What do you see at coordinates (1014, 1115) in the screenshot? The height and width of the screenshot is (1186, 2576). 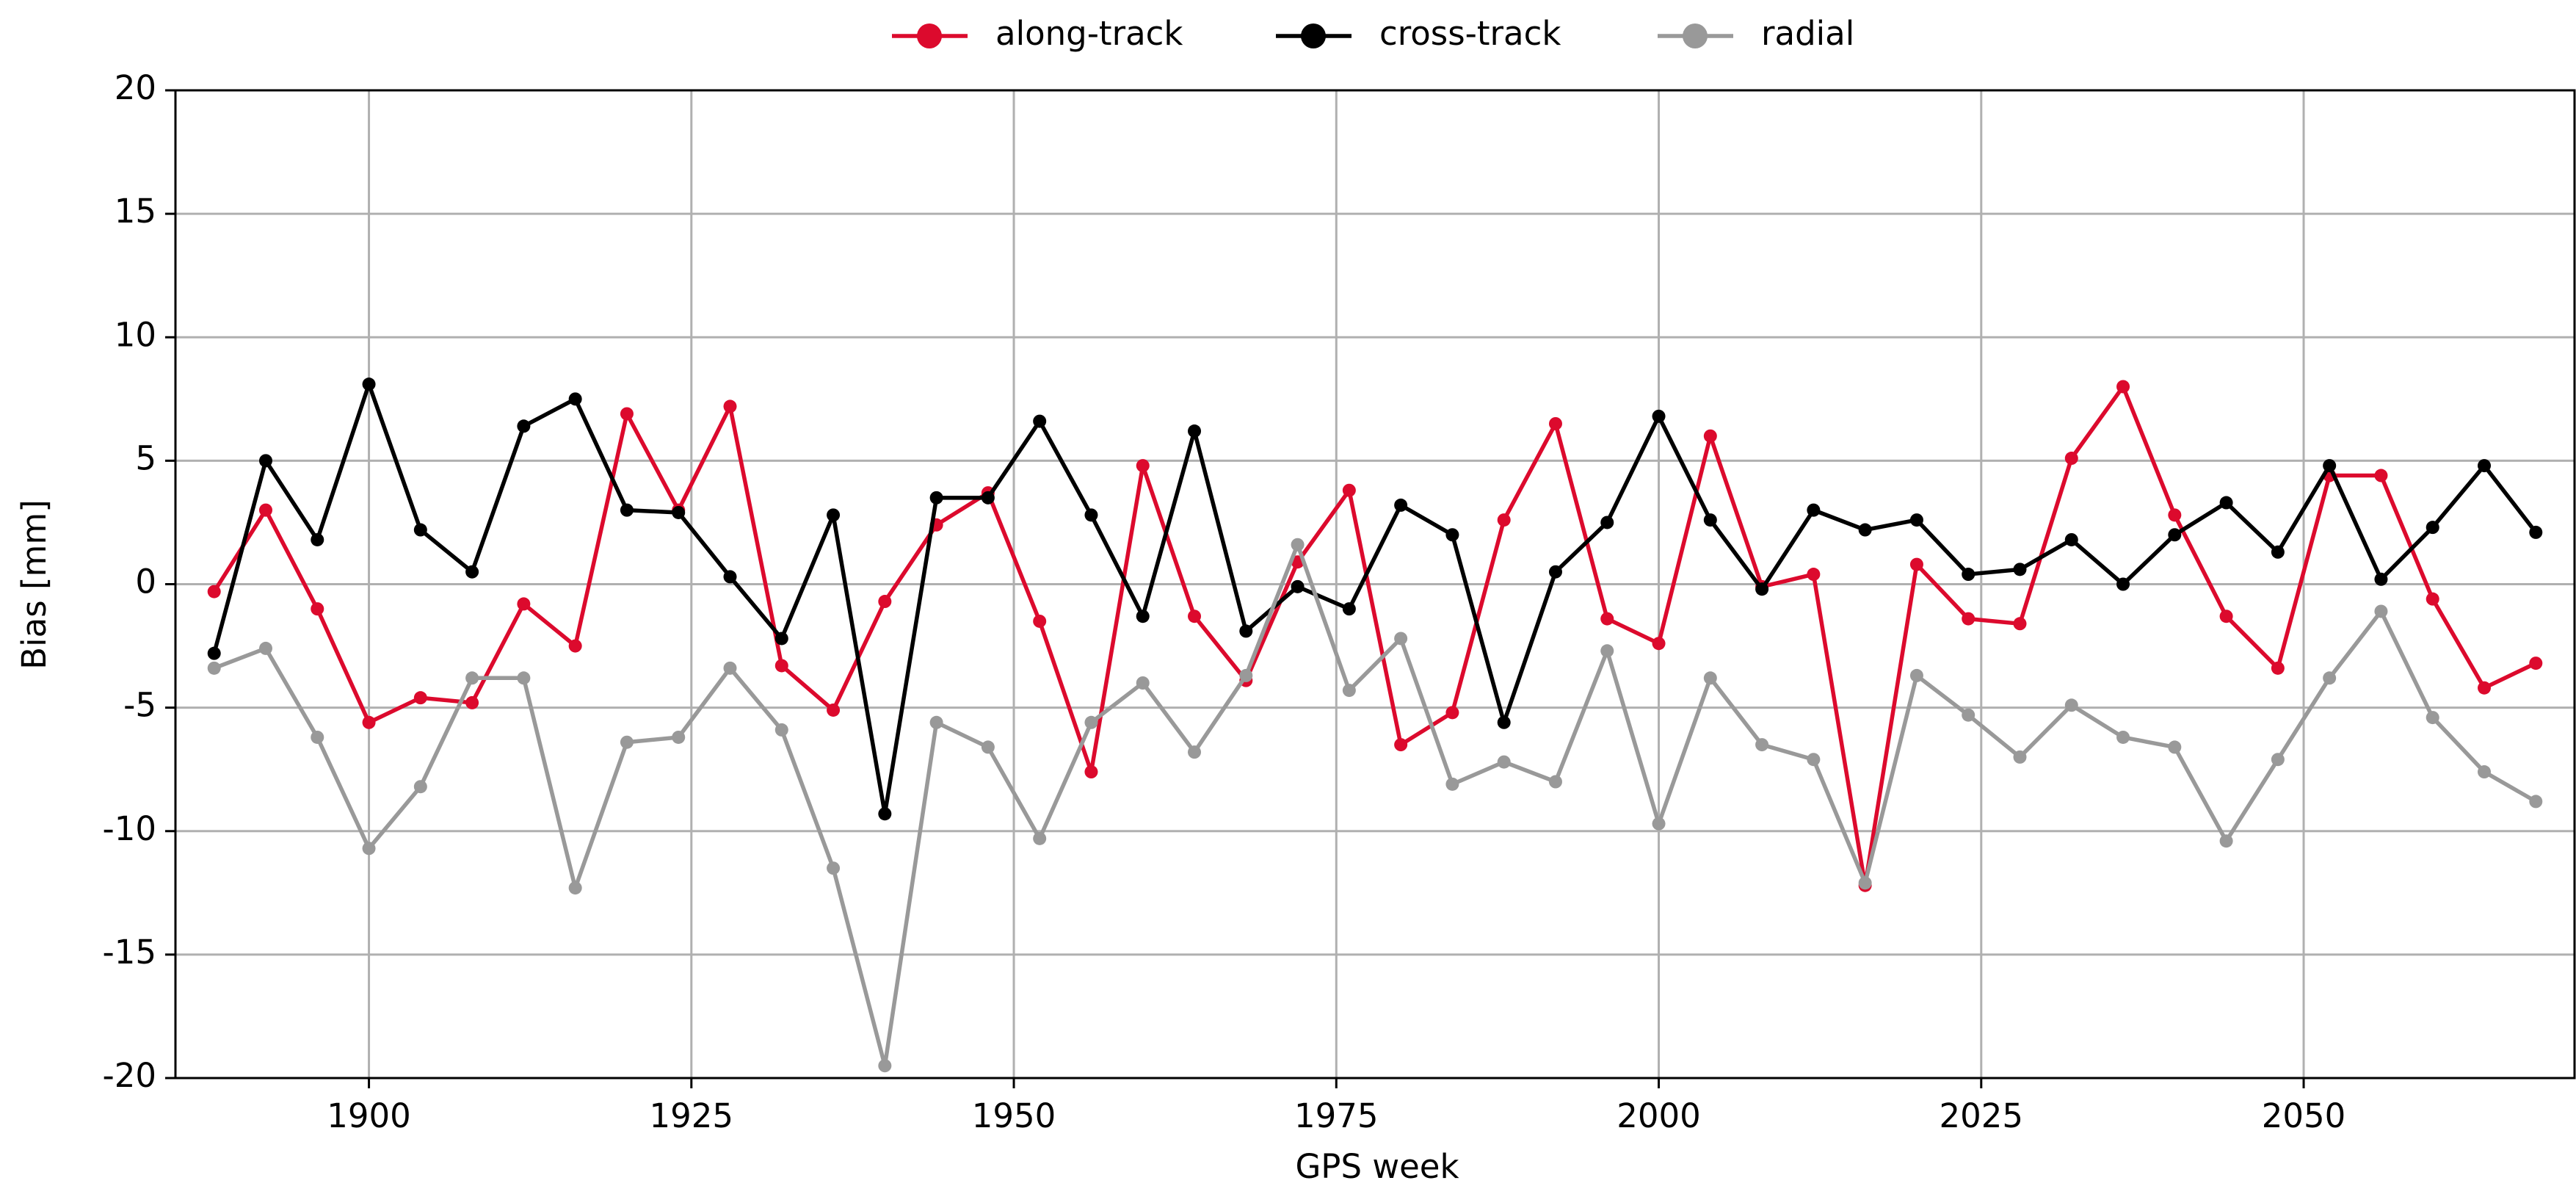 I see `x-tick-label: 1950` at bounding box center [1014, 1115].